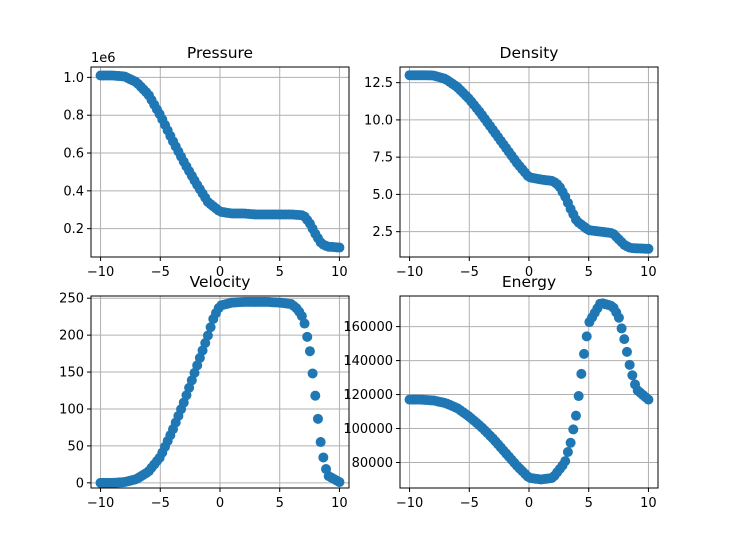  I want to click on y-tick-label: 5.0, so click(382, 195).